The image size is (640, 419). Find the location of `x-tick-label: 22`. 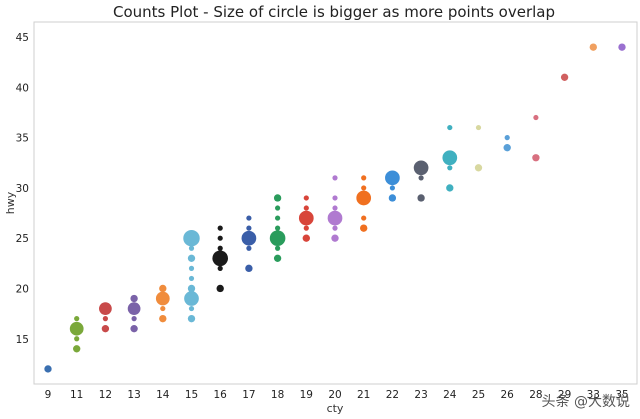

x-tick-label: 22 is located at coordinates (392, 395).